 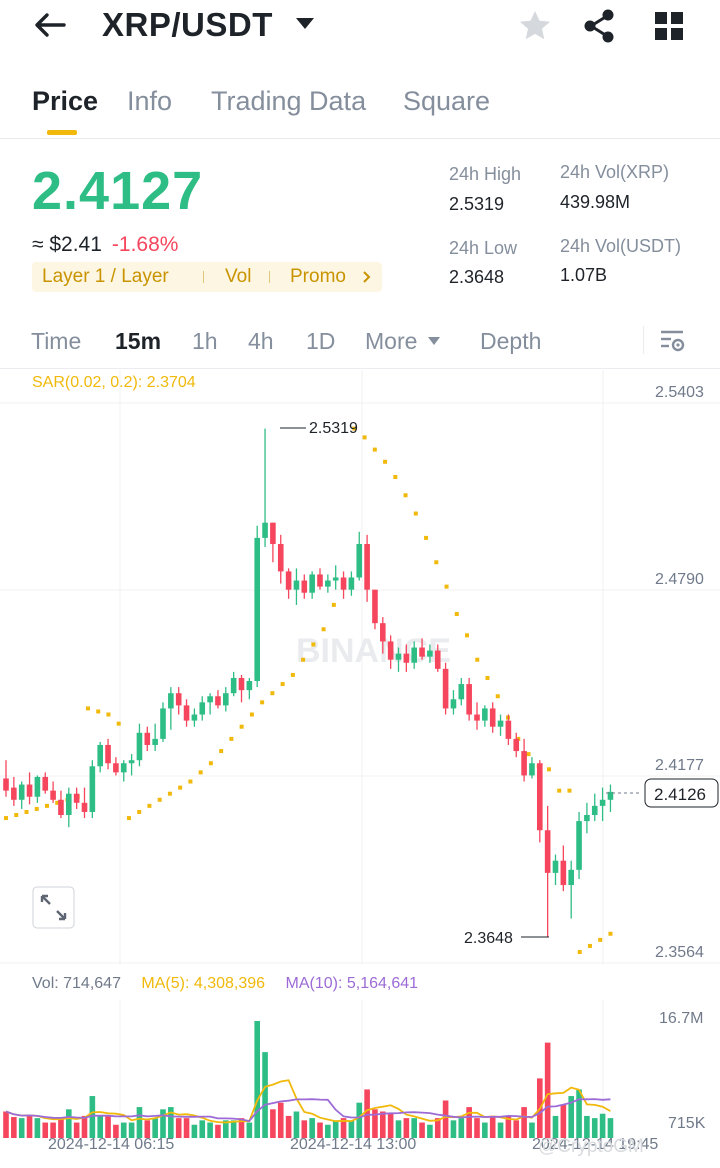 I want to click on tab-info: Info, so click(x=150, y=101).